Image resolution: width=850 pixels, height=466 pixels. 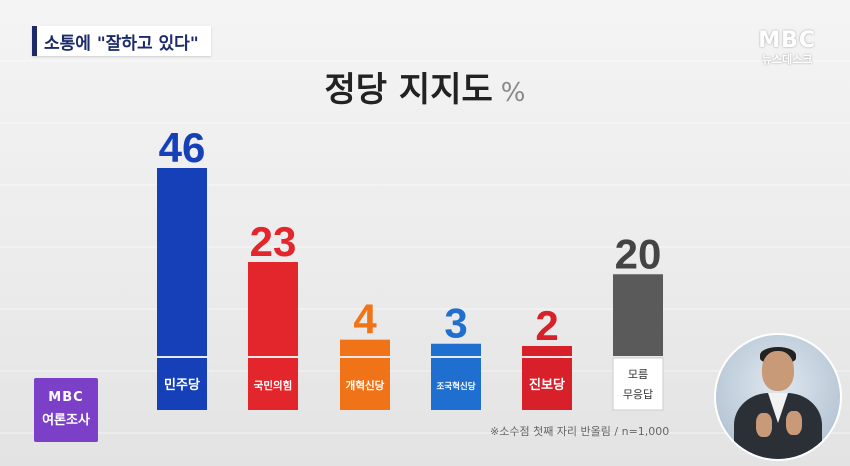 What do you see at coordinates (455, 323) in the screenshot?
I see `value-label-4: 3` at bounding box center [455, 323].